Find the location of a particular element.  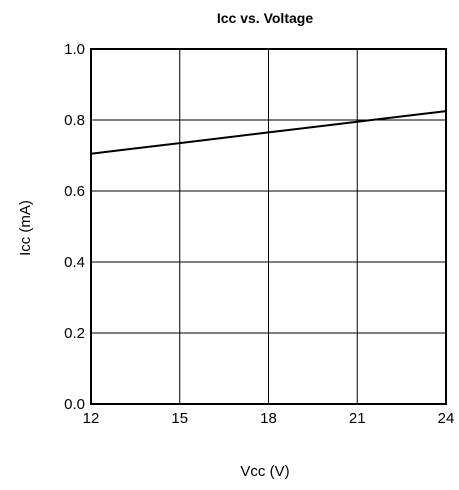

icc-series-line is located at coordinates (268, 132).